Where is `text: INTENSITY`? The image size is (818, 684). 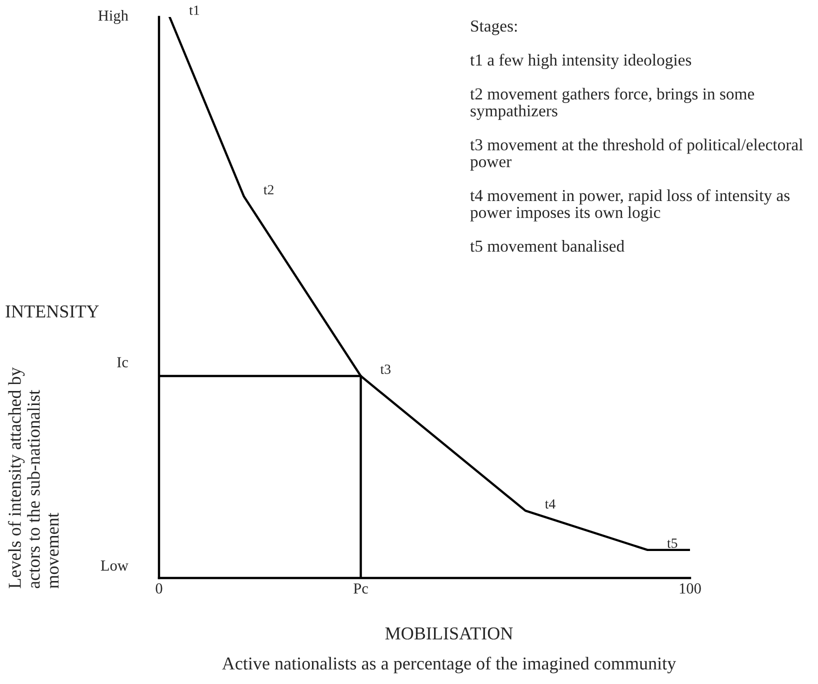
text: INTENSITY is located at coordinates (52, 311).